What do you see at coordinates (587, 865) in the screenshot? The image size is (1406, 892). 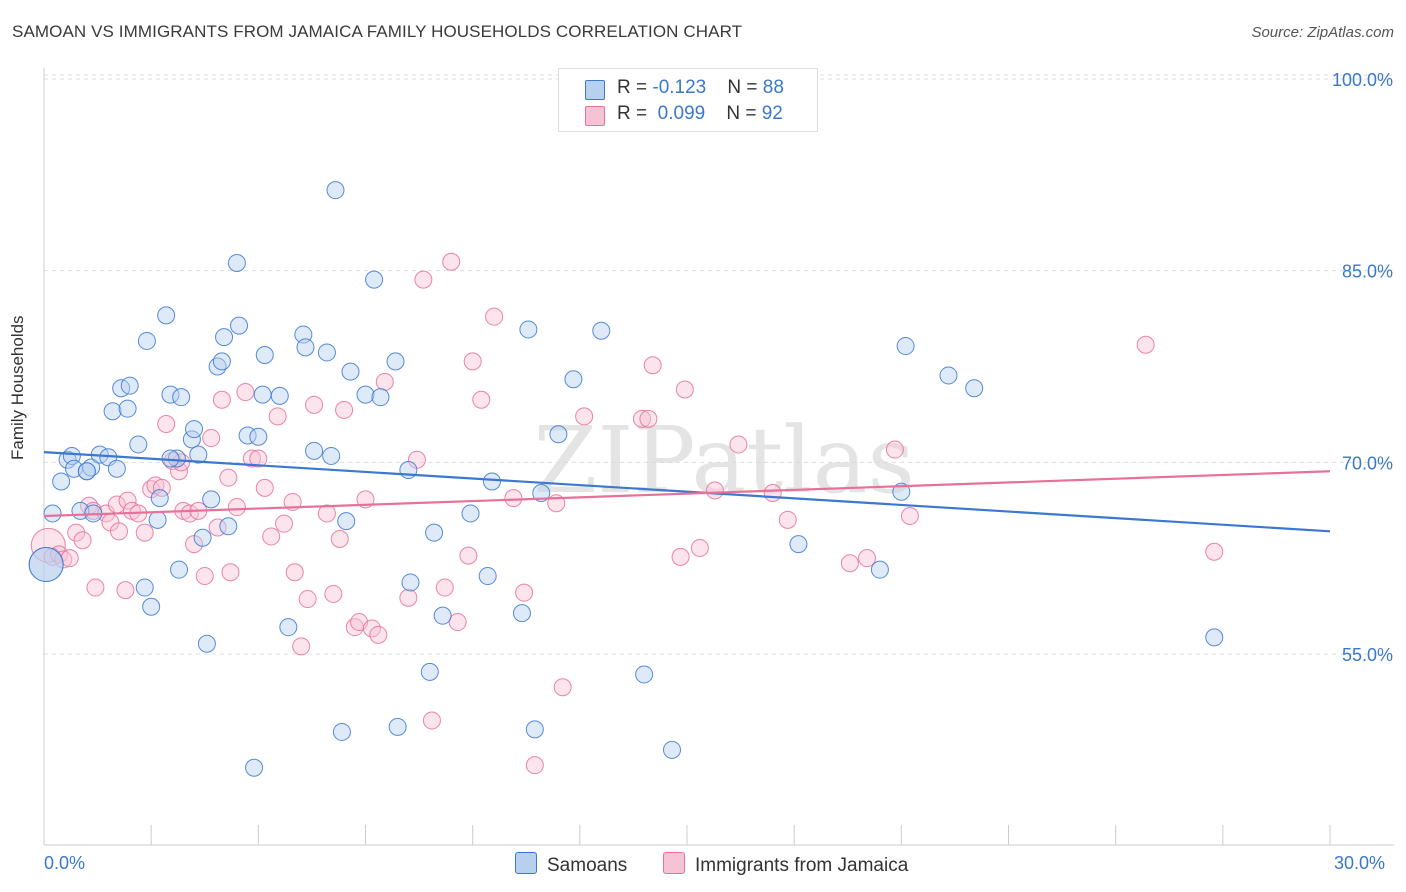 I see `legend-label-samoans: Samoans` at bounding box center [587, 865].